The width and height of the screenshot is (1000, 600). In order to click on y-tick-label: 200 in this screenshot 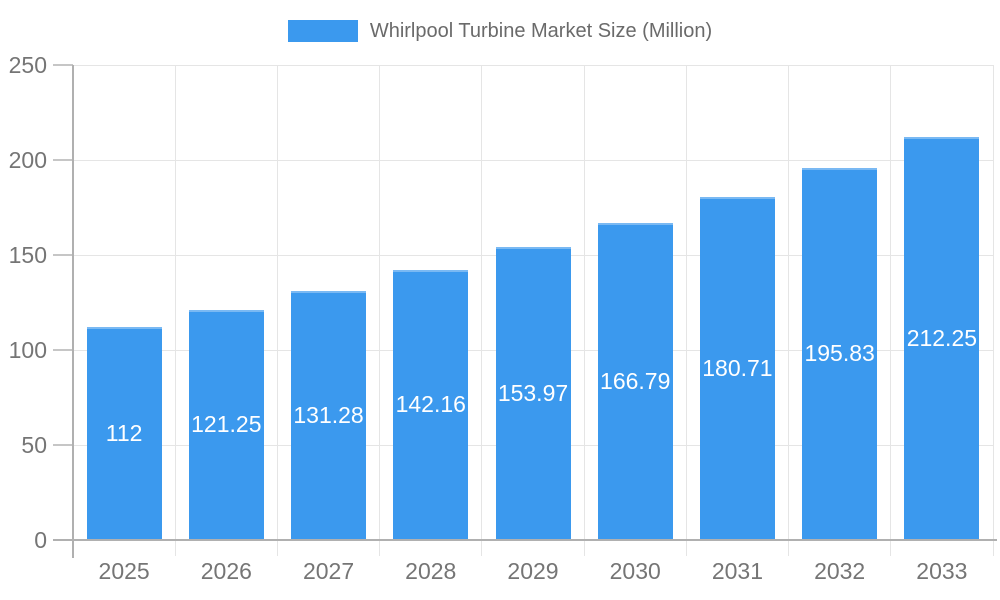, I will do `click(27, 160)`.